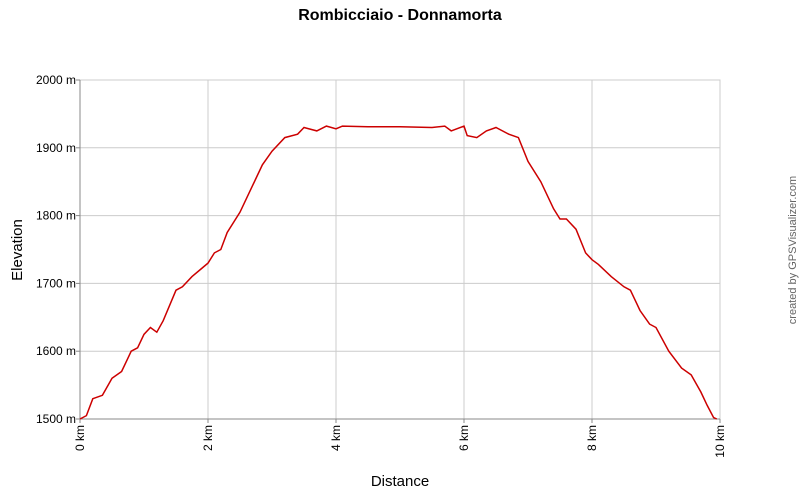 The width and height of the screenshot is (800, 500). What do you see at coordinates (56, 148) in the screenshot?
I see `y-tick-label: 1900 m` at bounding box center [56, 148].